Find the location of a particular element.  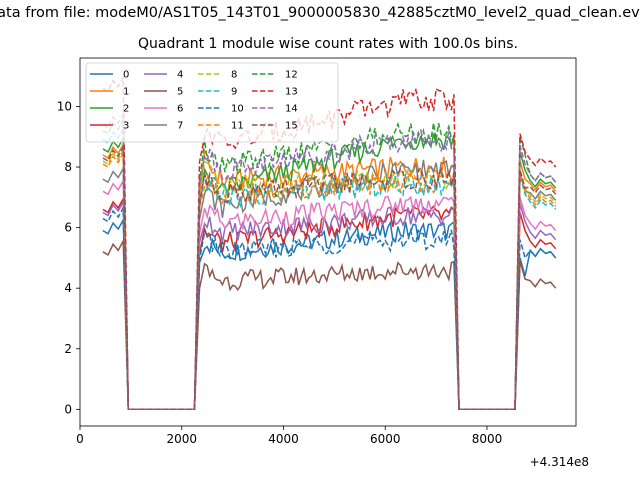

legend-label: 0 is located at coordinates (126, 75).